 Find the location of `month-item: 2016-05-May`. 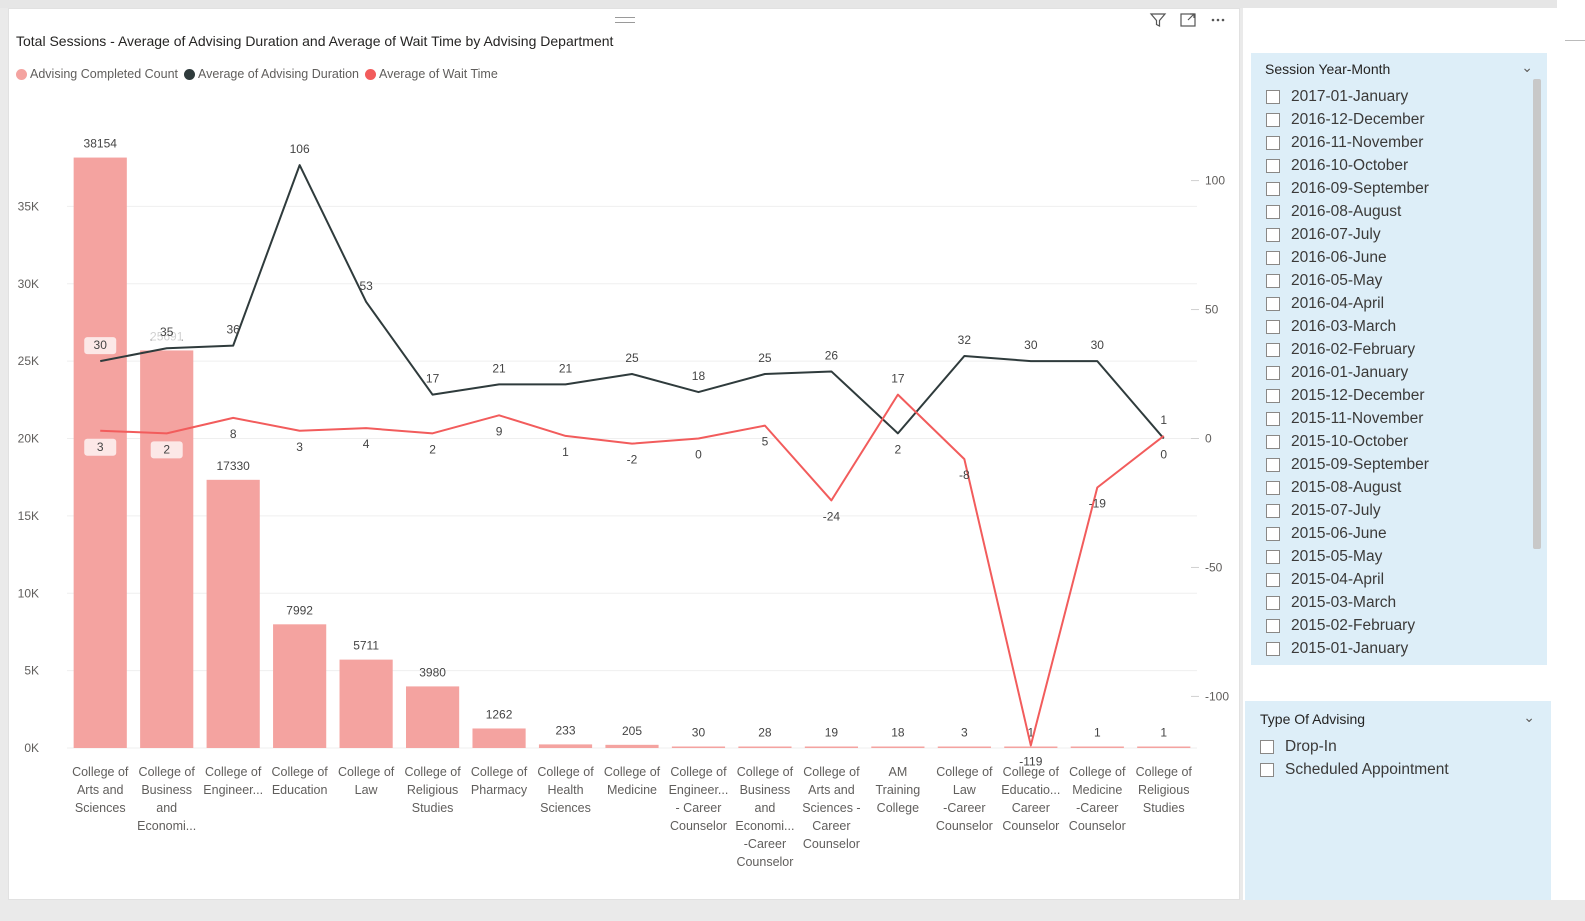

month-item: 2016-05-May is located at coordinates (1347, 280).